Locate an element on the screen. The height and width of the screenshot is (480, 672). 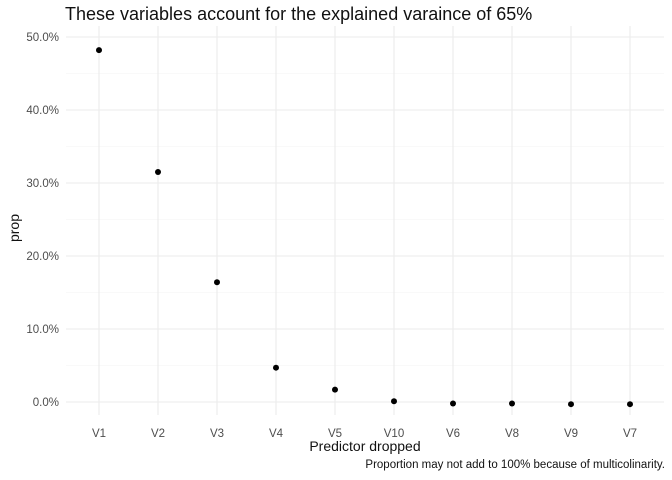
x-tick-label: V3 is located at coordinates (217, 434).